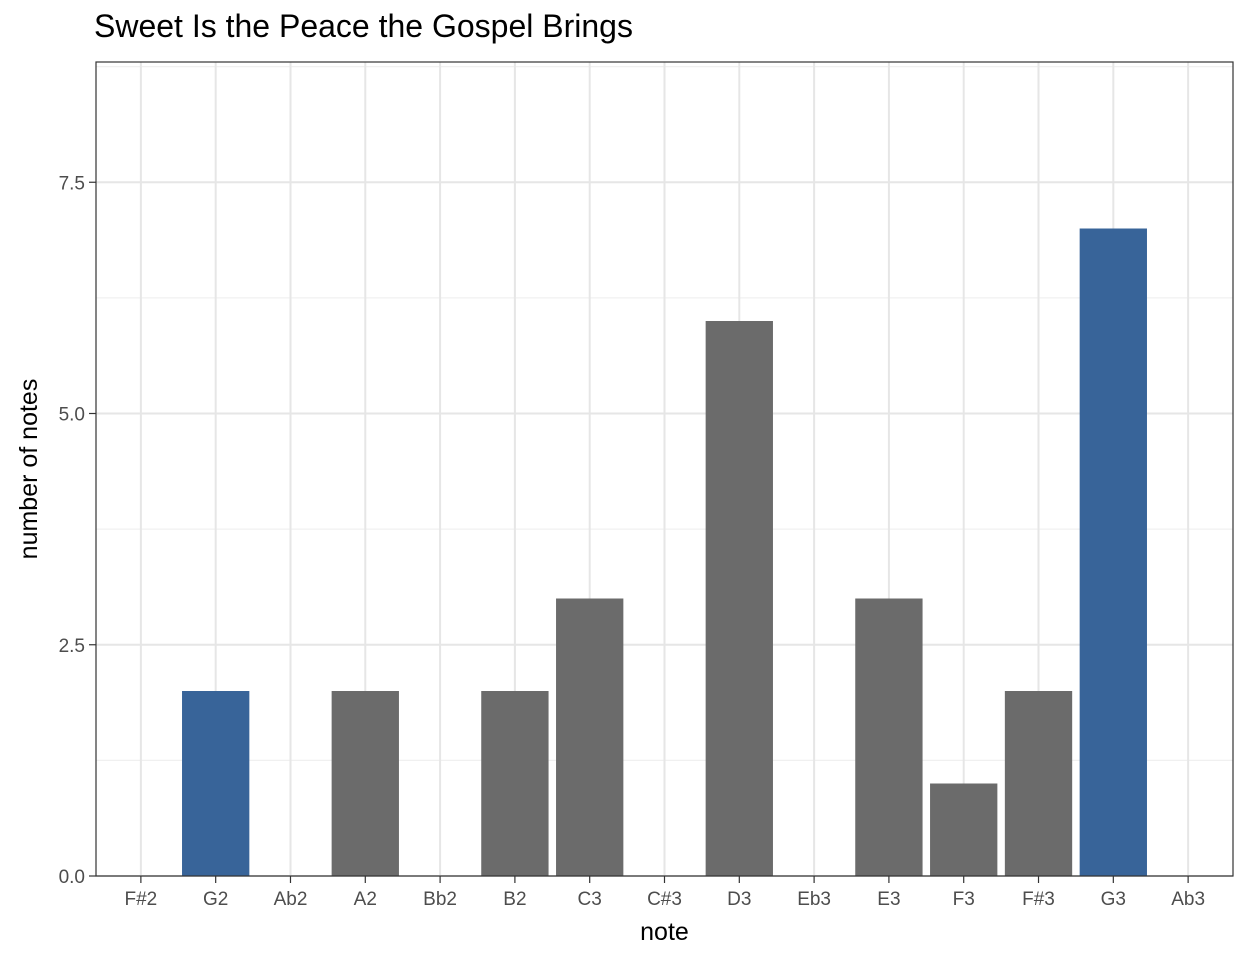 The height and width of the screenshot is (960, 1248). Describe the element at coordinates (739, 899) in the screenshot. I see `x-tick-label: D3` at that location.